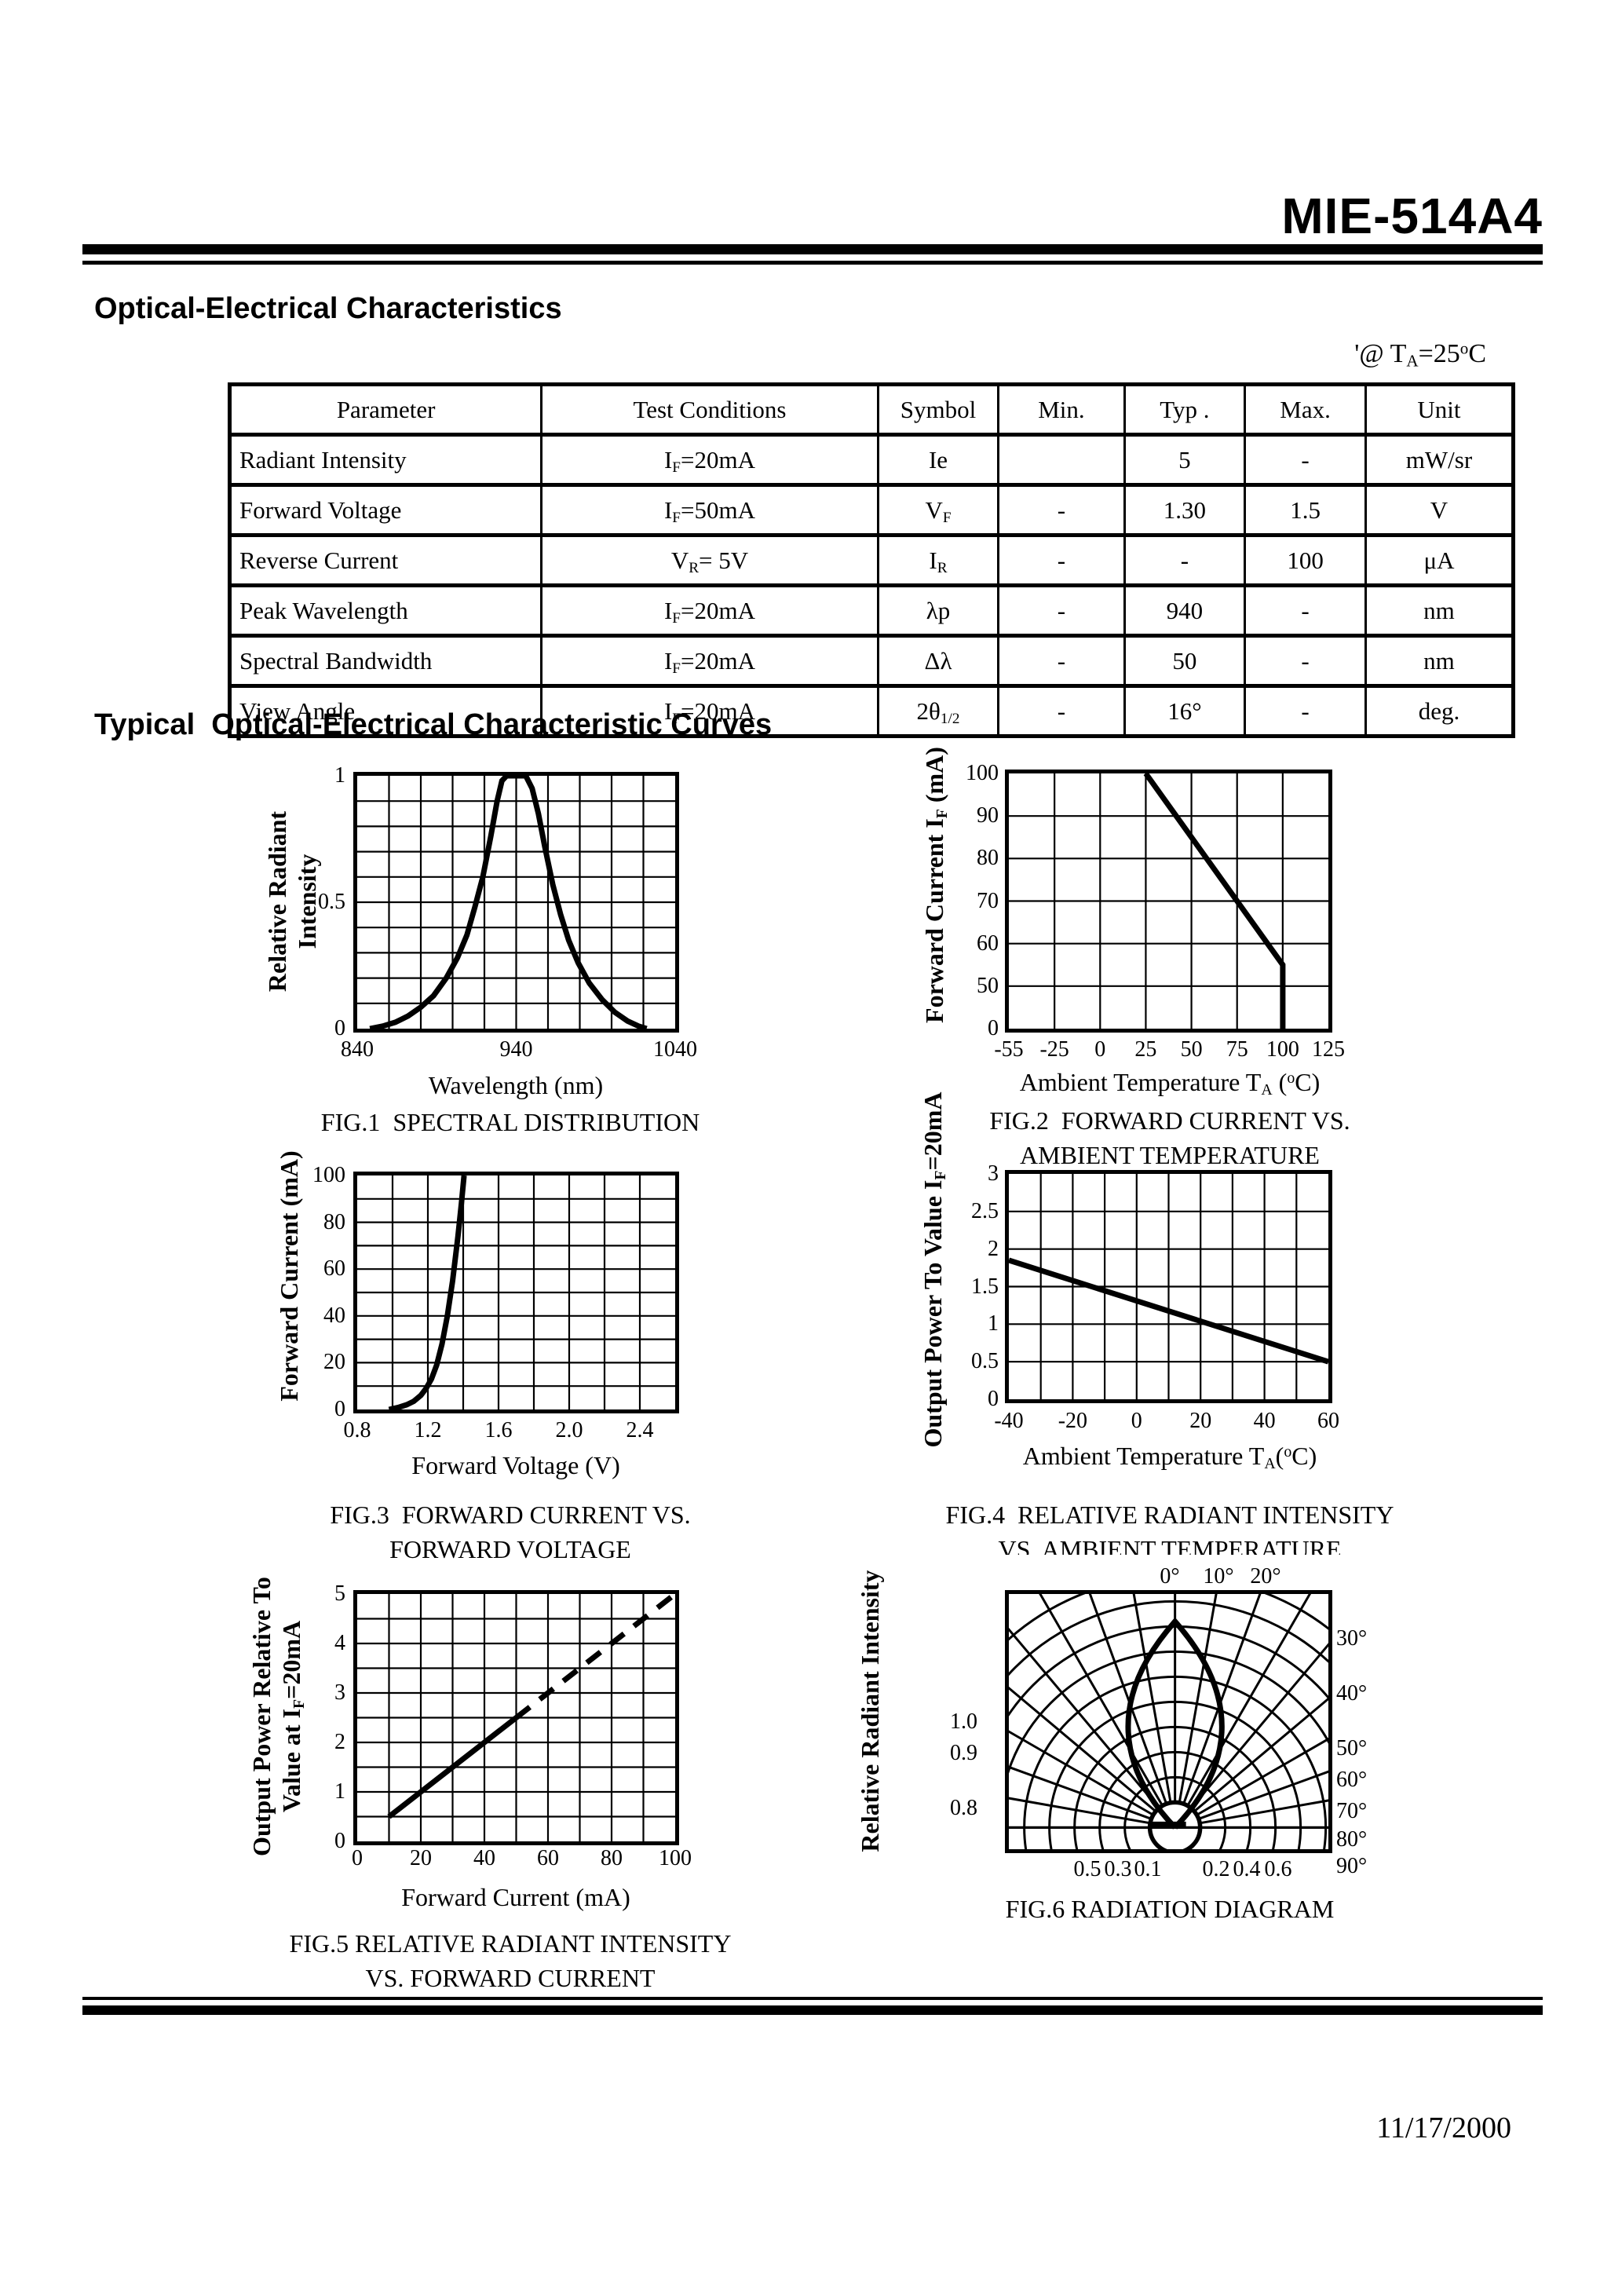 This screenshot has height=2296, width=1622. What do you see at coordinates (675, 1049) in the screenshot?
I see `x-tick-label: 1040` at bounding box center [675, 1049].